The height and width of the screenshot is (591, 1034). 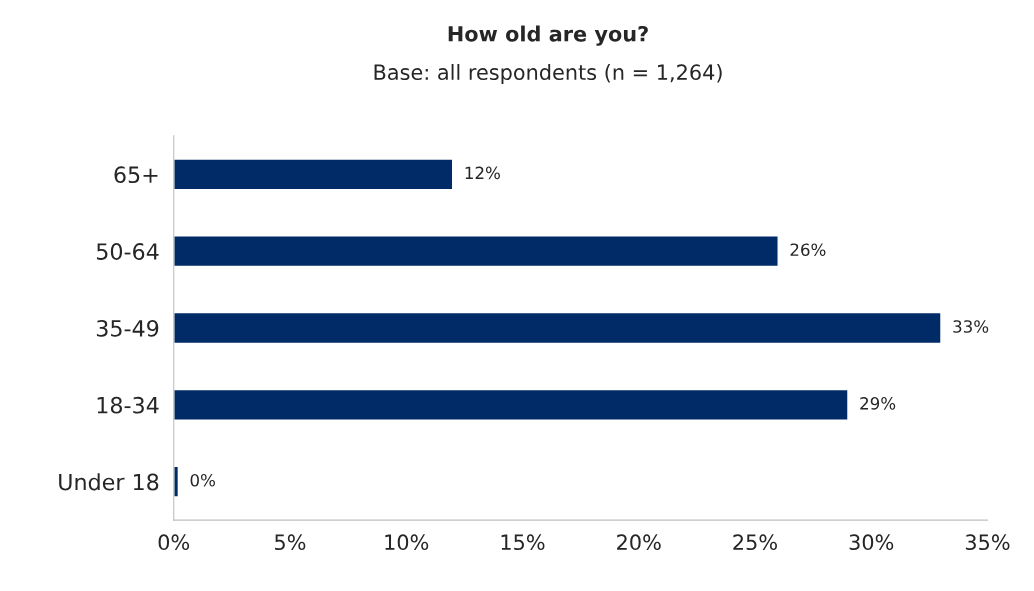 What do you see at coordinates (987, 542) in the screenshot?
I see `x-tick-label: 35%` at bounding box center [987, 542].